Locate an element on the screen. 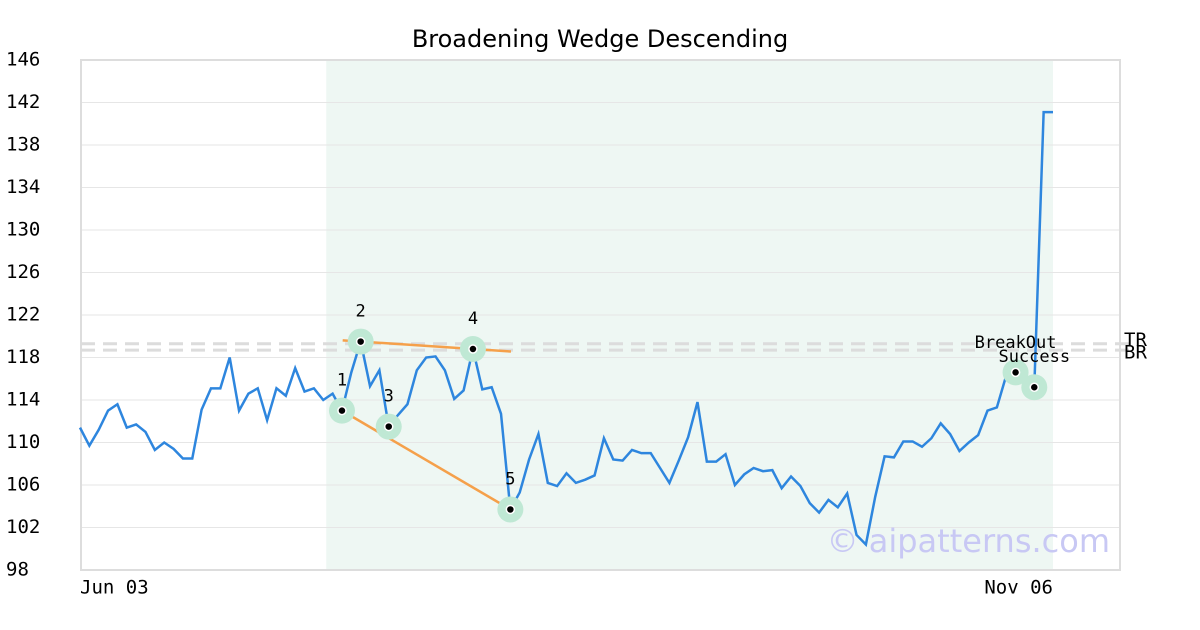 Image resolution: width=1200 pixels, height=630 pixels. y-tick-label: 114 is located at coordinates (23, 400).